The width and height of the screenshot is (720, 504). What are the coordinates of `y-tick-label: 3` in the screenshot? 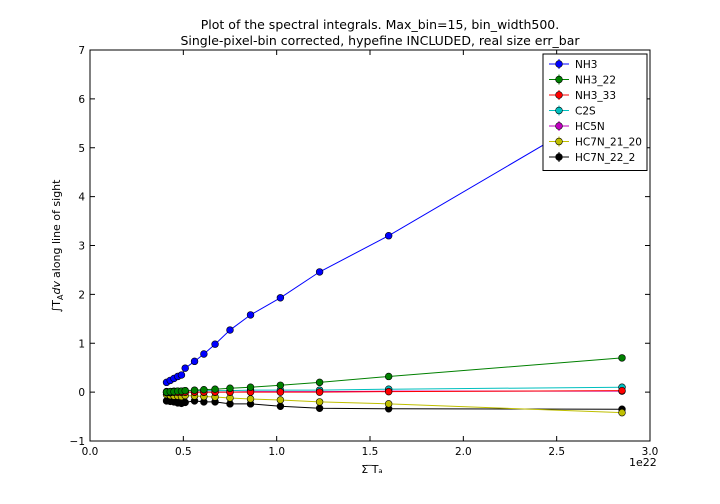 It's located at (81, 247).